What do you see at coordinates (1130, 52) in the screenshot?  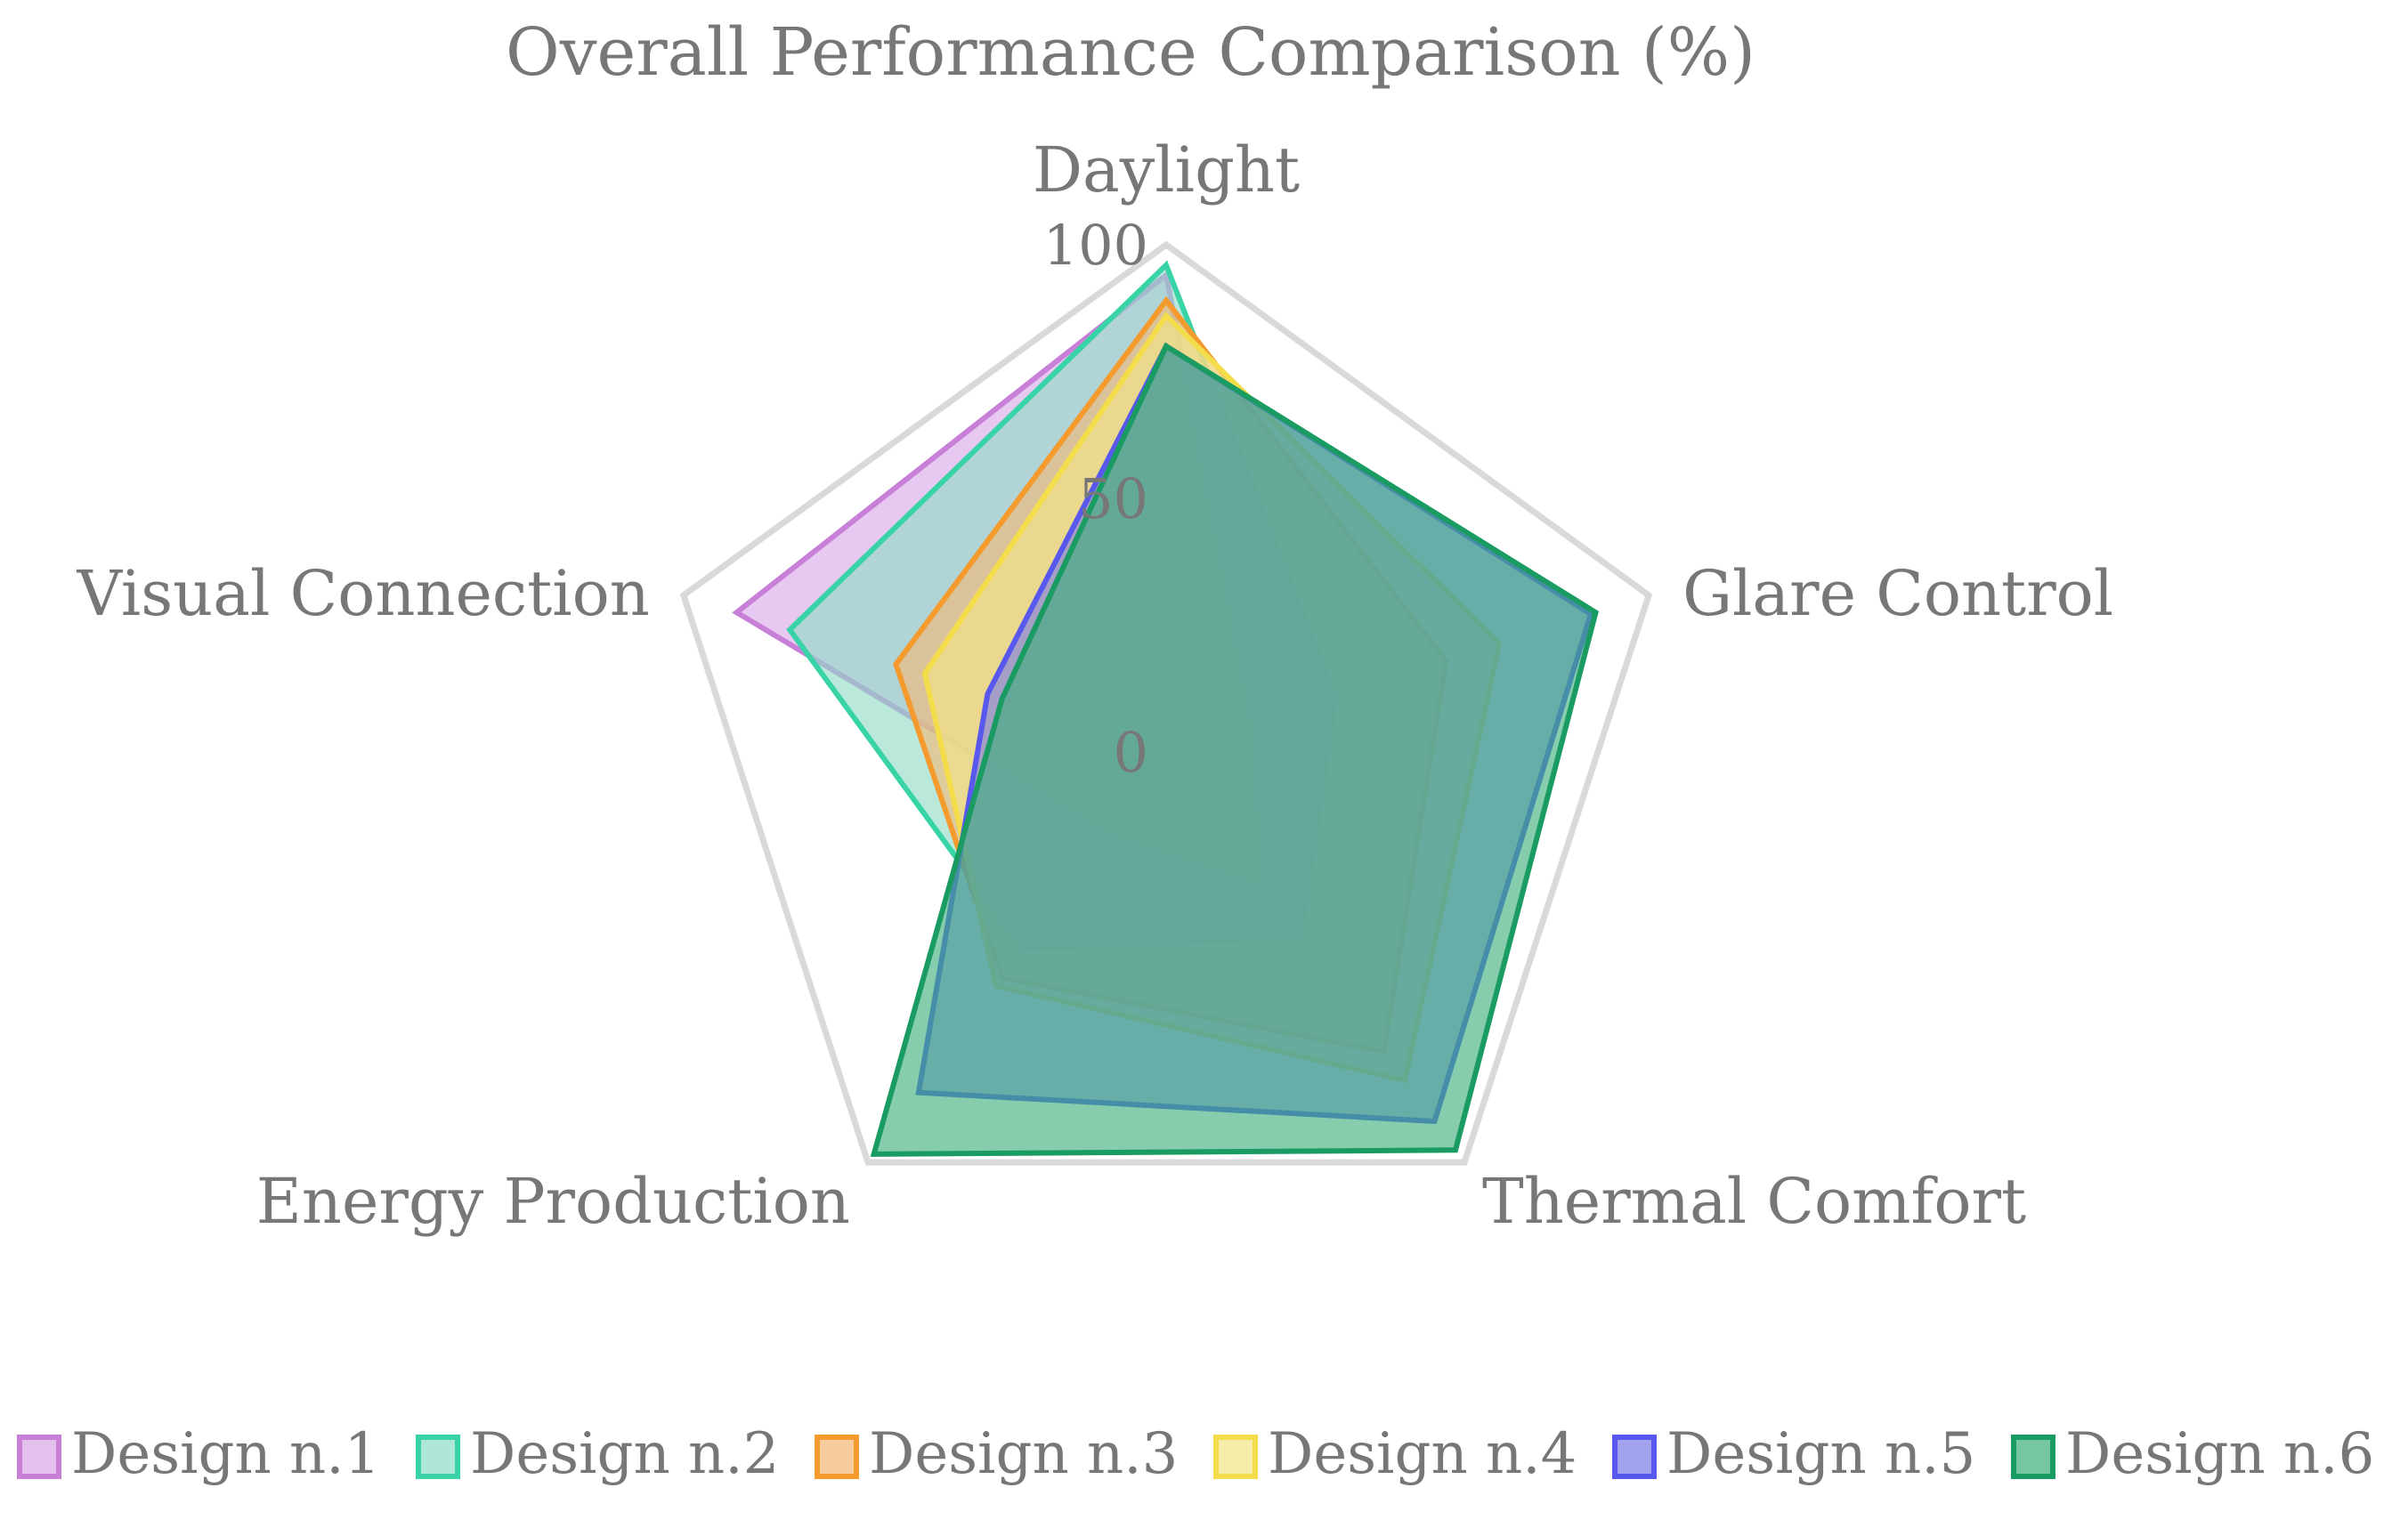 I see `chart-title: Overall Performance Comparison (%)` at bounding box center [1130, 52].